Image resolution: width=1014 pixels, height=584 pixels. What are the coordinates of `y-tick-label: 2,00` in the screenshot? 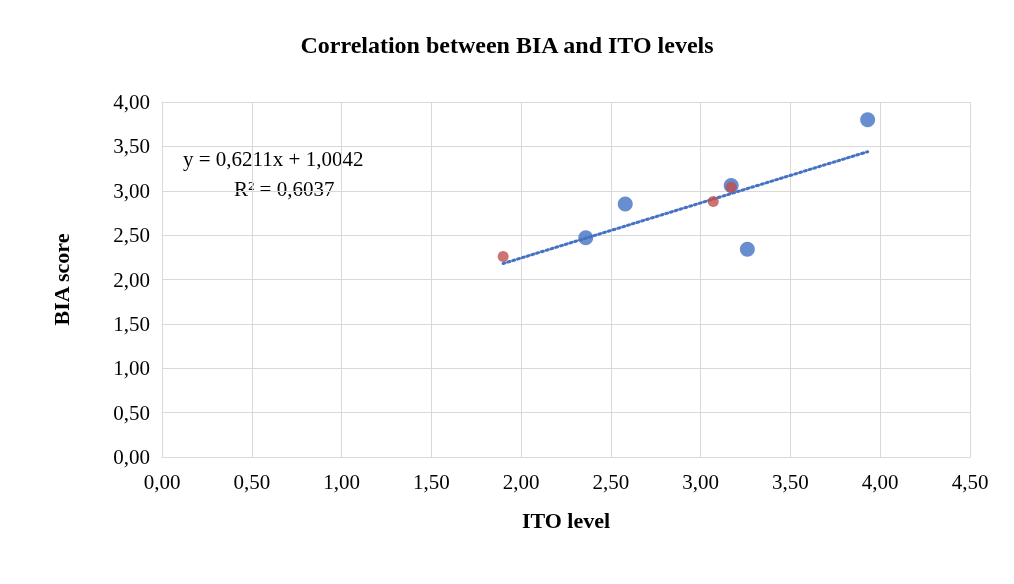 It's located at (131, 279).